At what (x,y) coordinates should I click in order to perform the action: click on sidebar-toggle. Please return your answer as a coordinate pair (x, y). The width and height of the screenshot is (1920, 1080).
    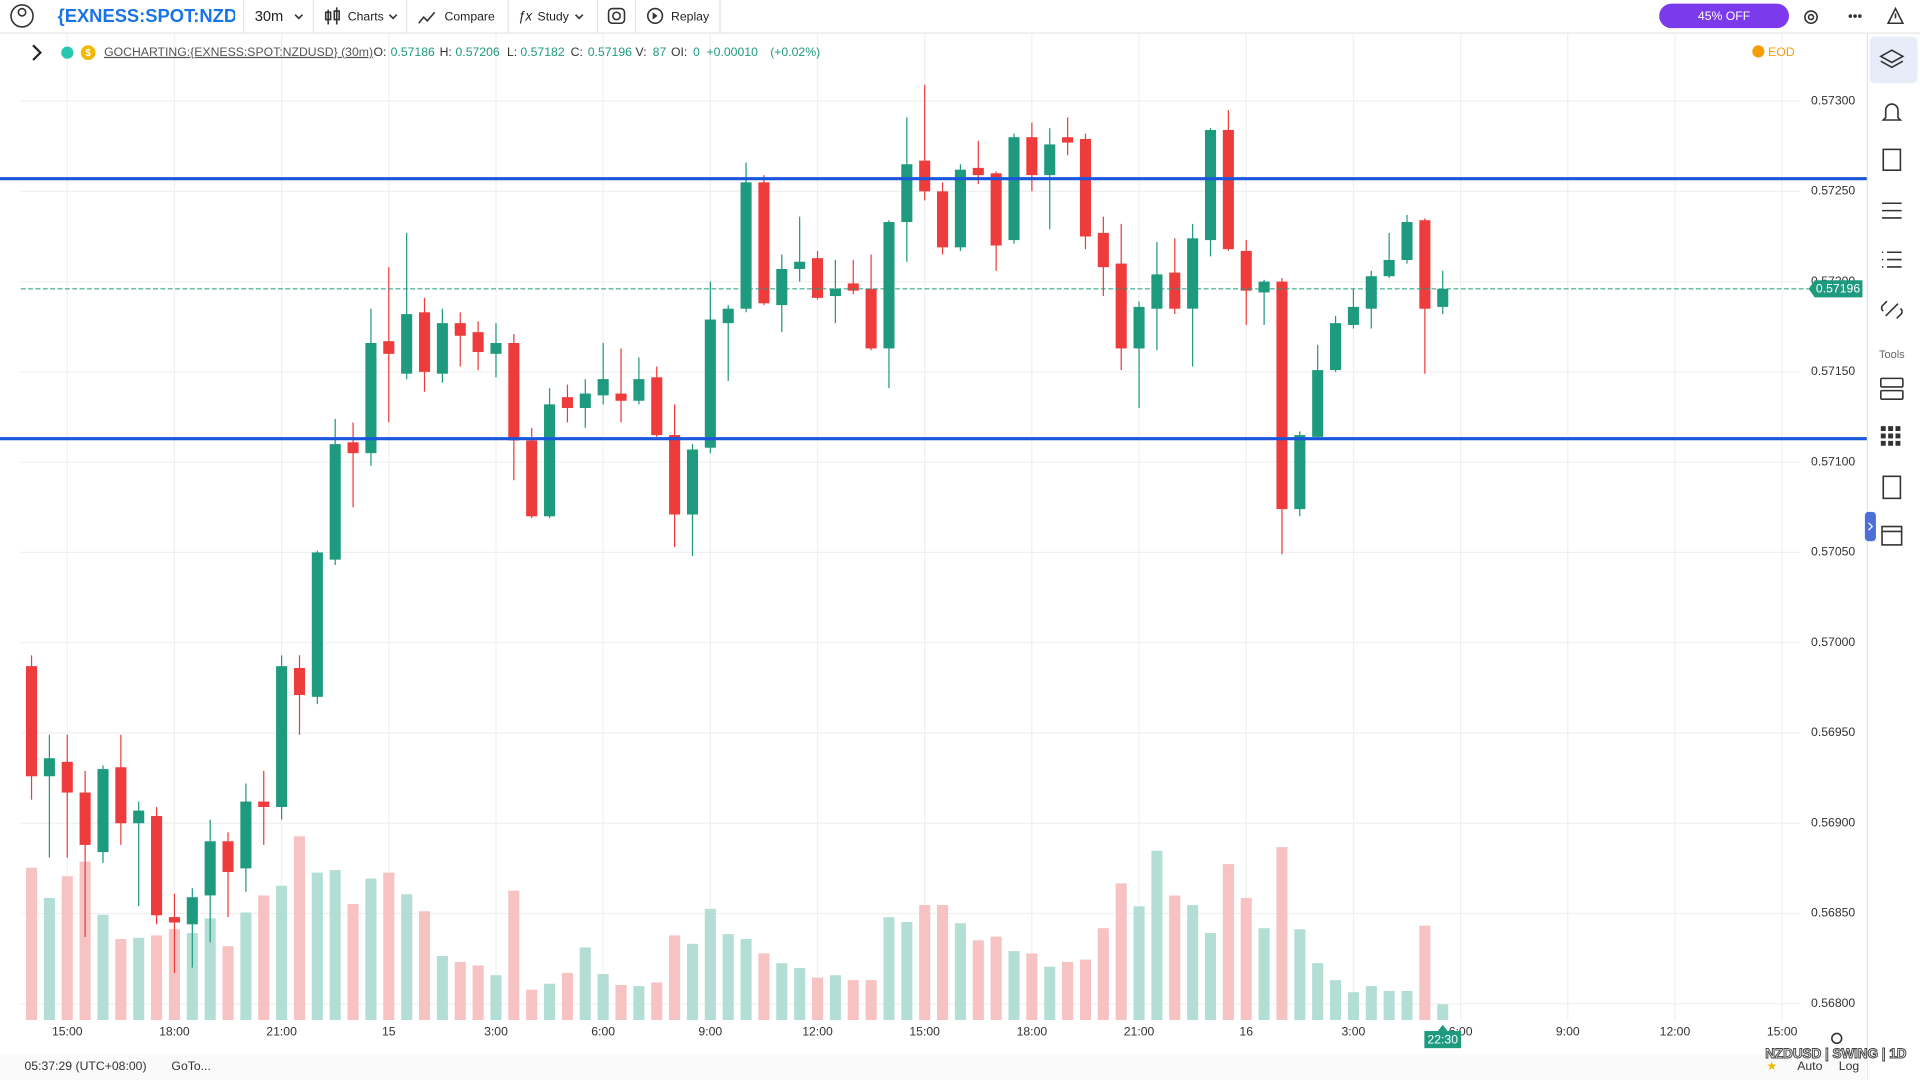
    Looking at the image, I should click on (1870, 526).